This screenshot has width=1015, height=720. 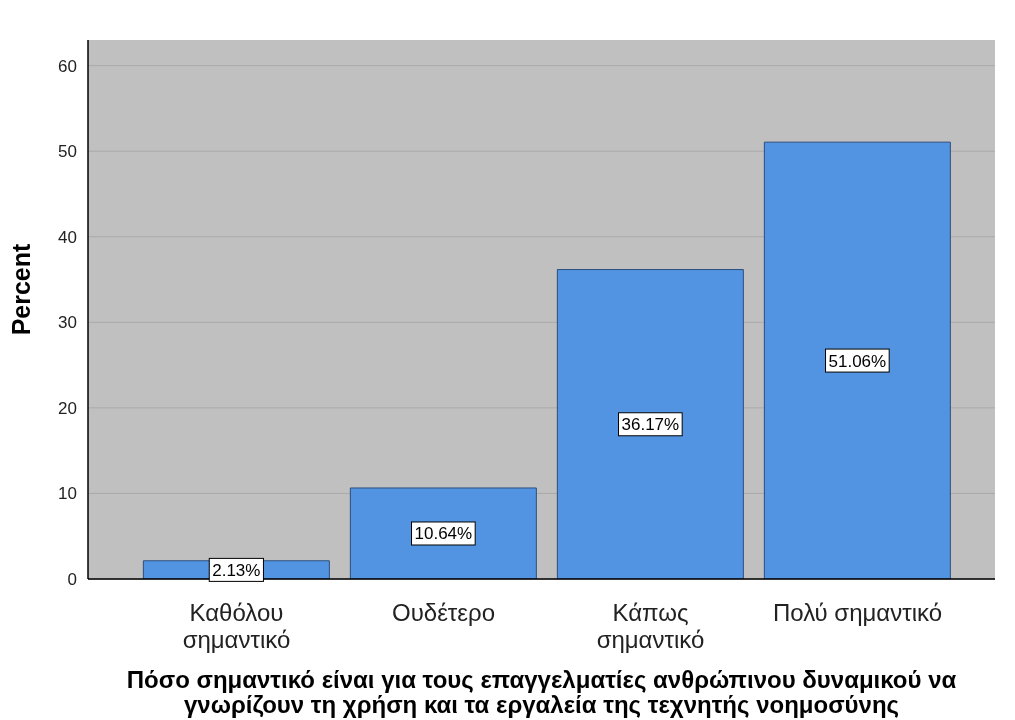 I want to click on data-label: 2.13%, so click(x=236, y=570).